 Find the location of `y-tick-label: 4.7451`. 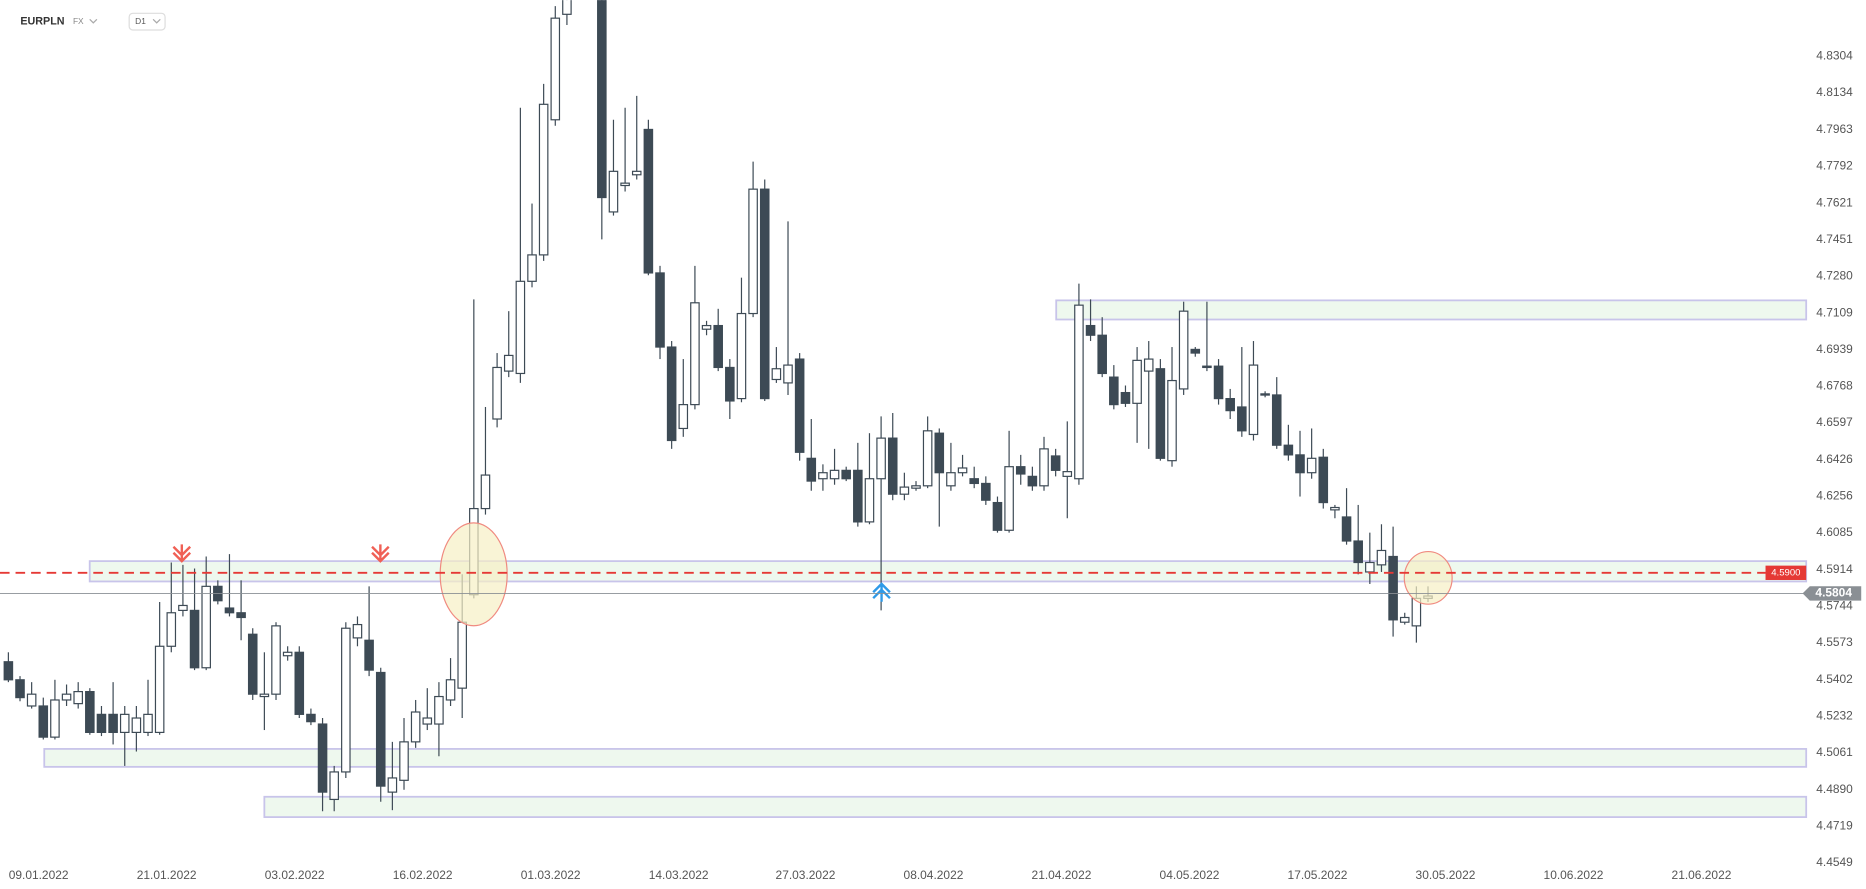

y-tick-label: 4.7451 is located at coordinates (1834, 239).